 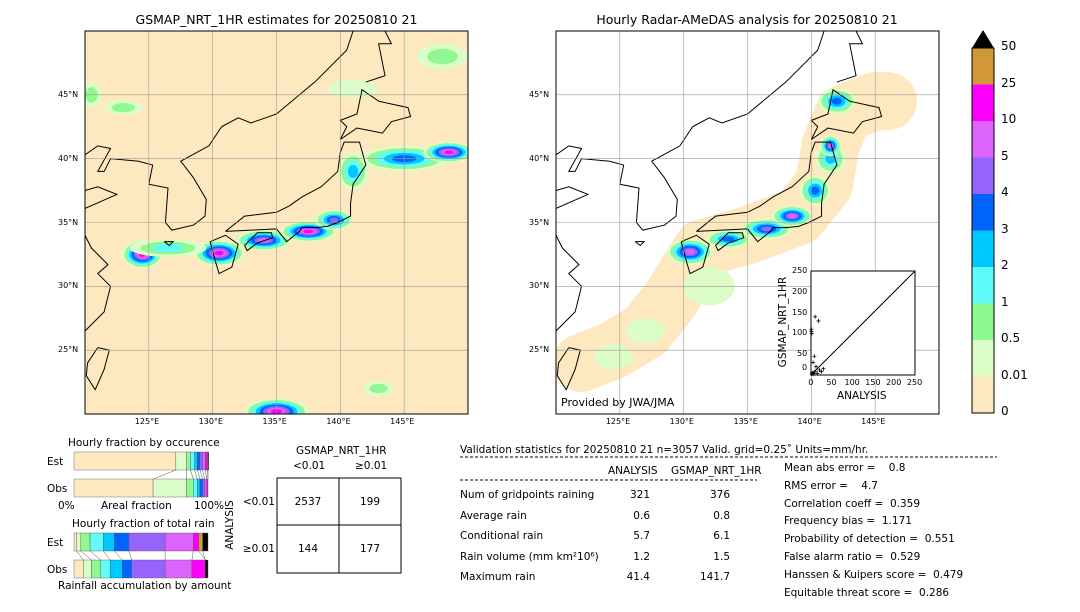 I want to click on lon-tick-label: 140°E, so click(x=809, y=421).